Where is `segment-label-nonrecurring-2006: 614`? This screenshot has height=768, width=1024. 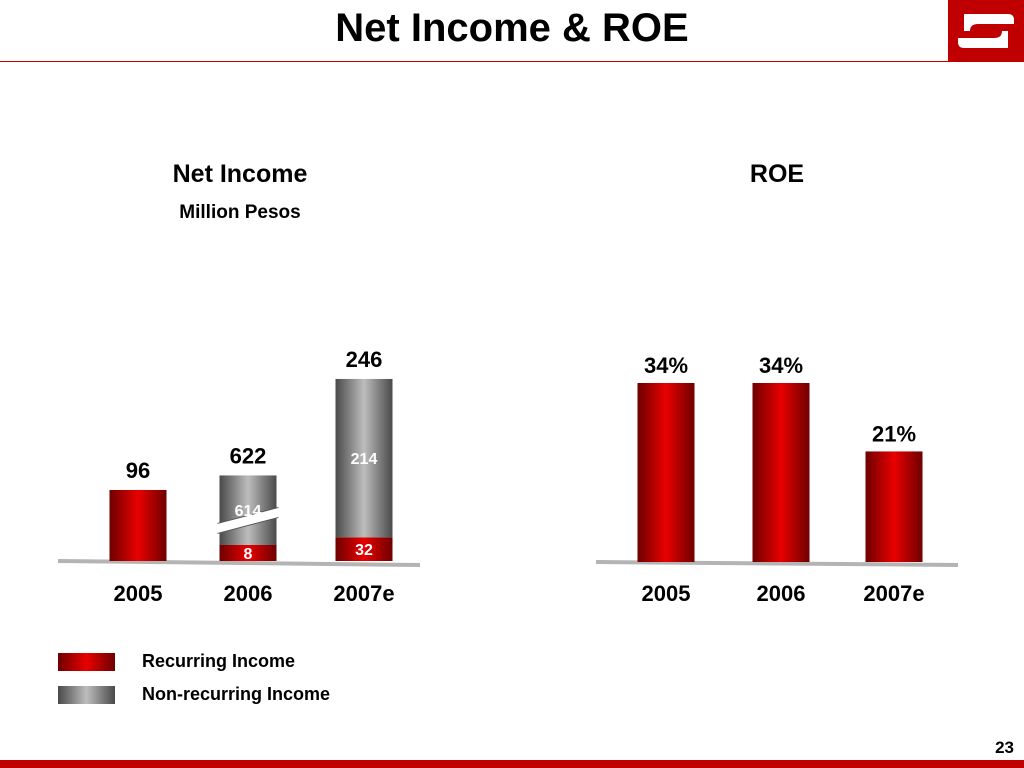 segment-label-nonrecurring-2006: 614 is located at coordinates (248, 511).